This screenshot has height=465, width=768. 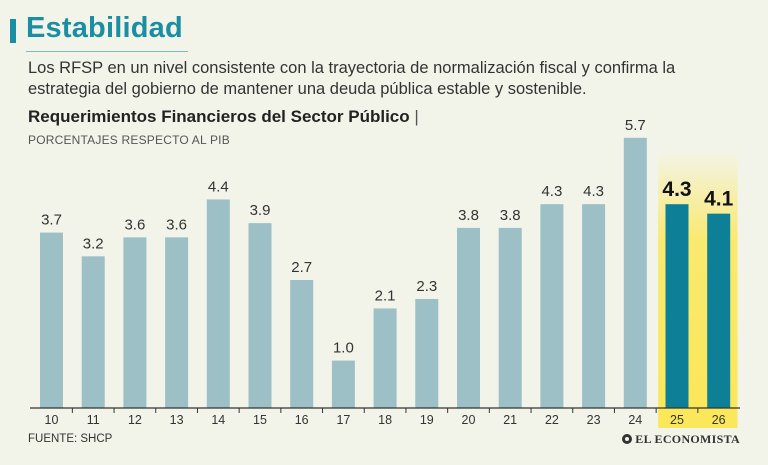 What do you see at coordinates (176, 224) in the screenshot?
I see `value-label-13: 3.6` at bounding box center [176, 224].